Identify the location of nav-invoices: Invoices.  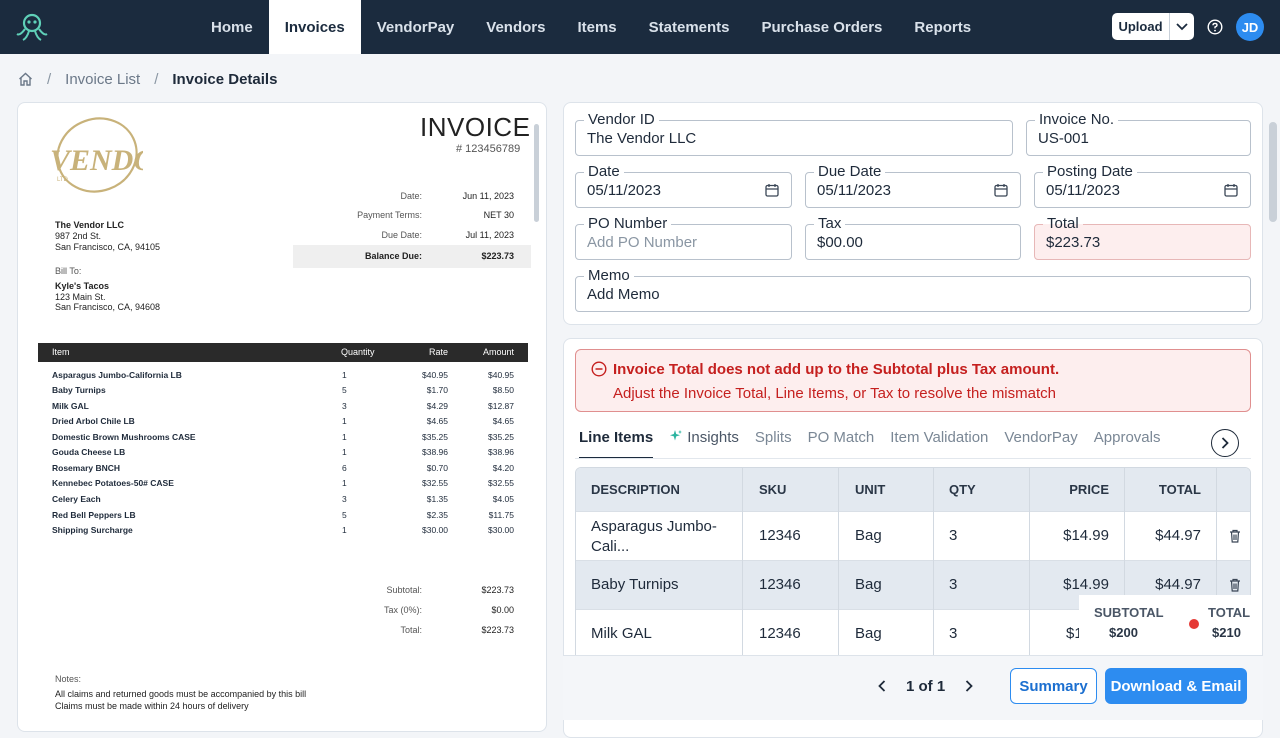
(314, 27).